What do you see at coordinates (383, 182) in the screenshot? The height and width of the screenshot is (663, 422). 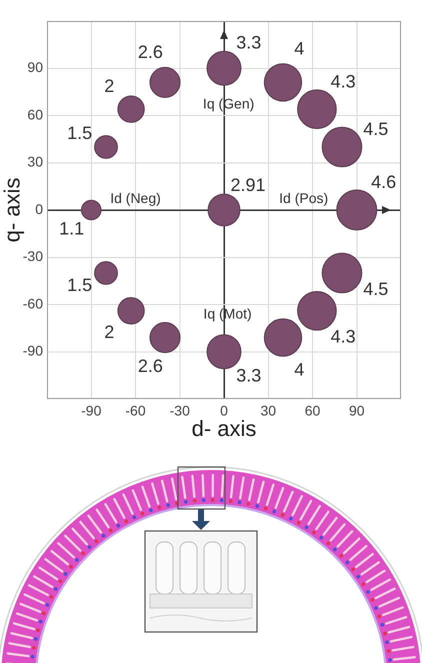 I see `data-label: 4.6` at bounding box center [383, 182].